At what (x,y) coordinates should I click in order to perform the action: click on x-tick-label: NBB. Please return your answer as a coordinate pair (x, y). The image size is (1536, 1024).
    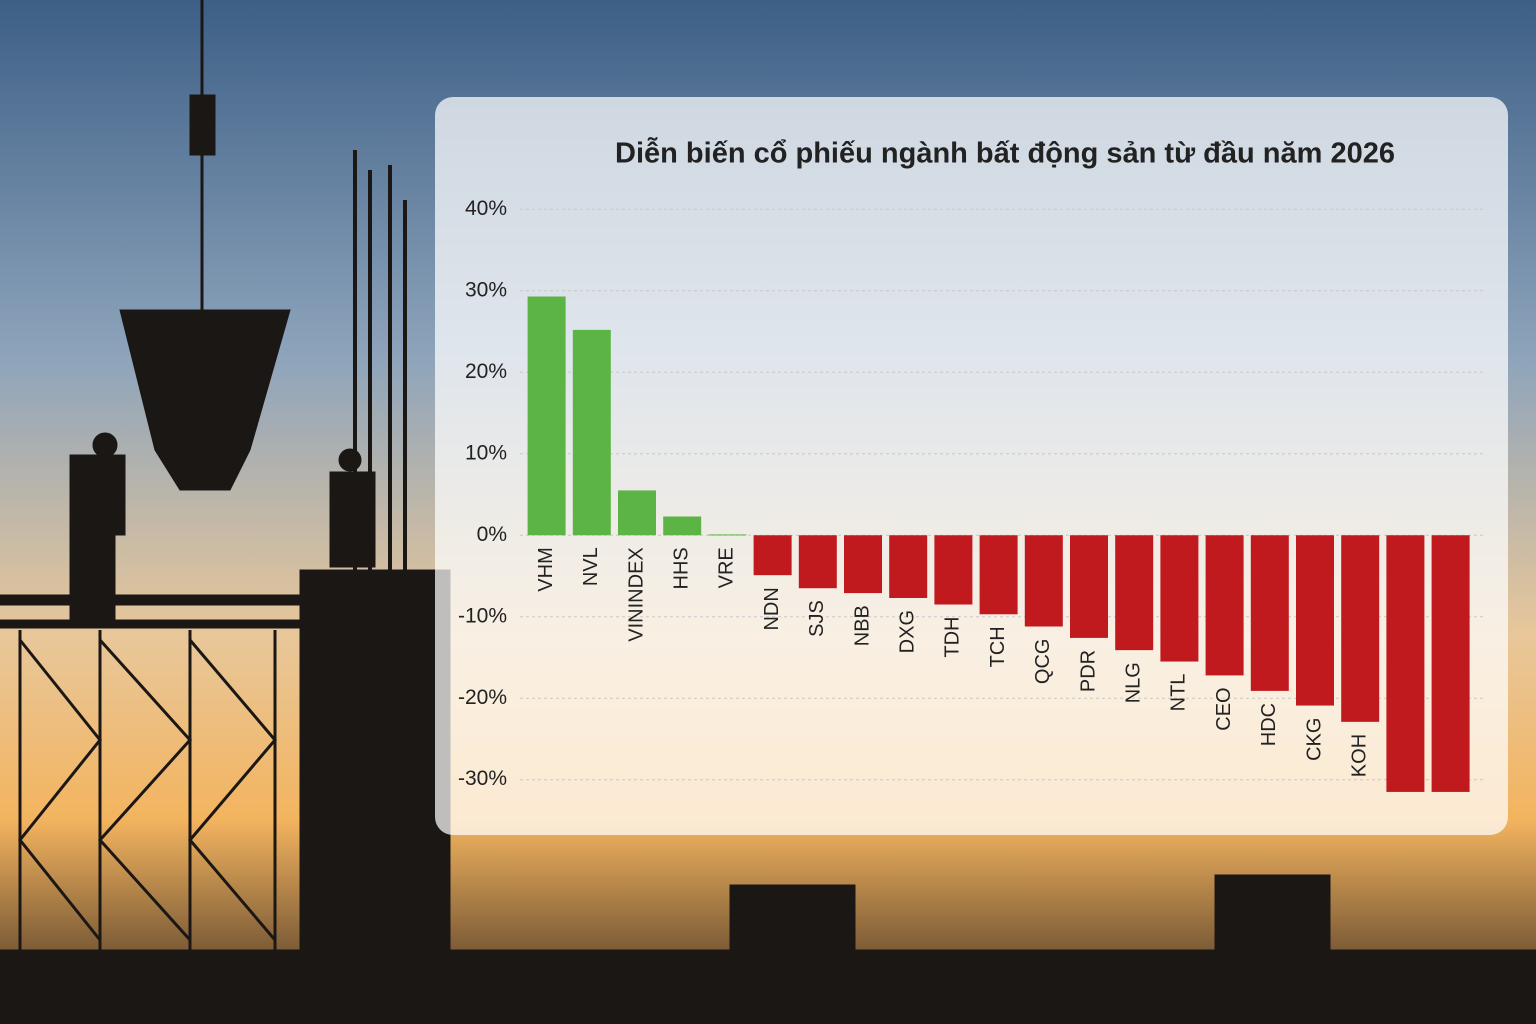
    Looking at the image, I should click on (862, 625).